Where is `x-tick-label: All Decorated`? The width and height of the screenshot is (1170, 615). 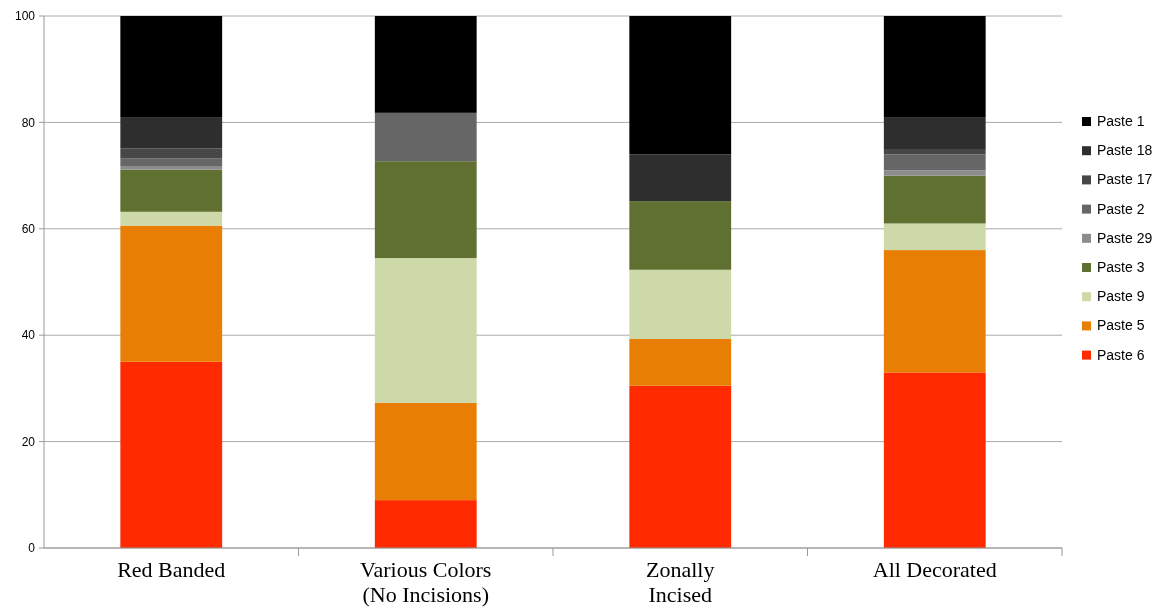 x-tick-label: All Decorated is located at coordinates (934, 569).